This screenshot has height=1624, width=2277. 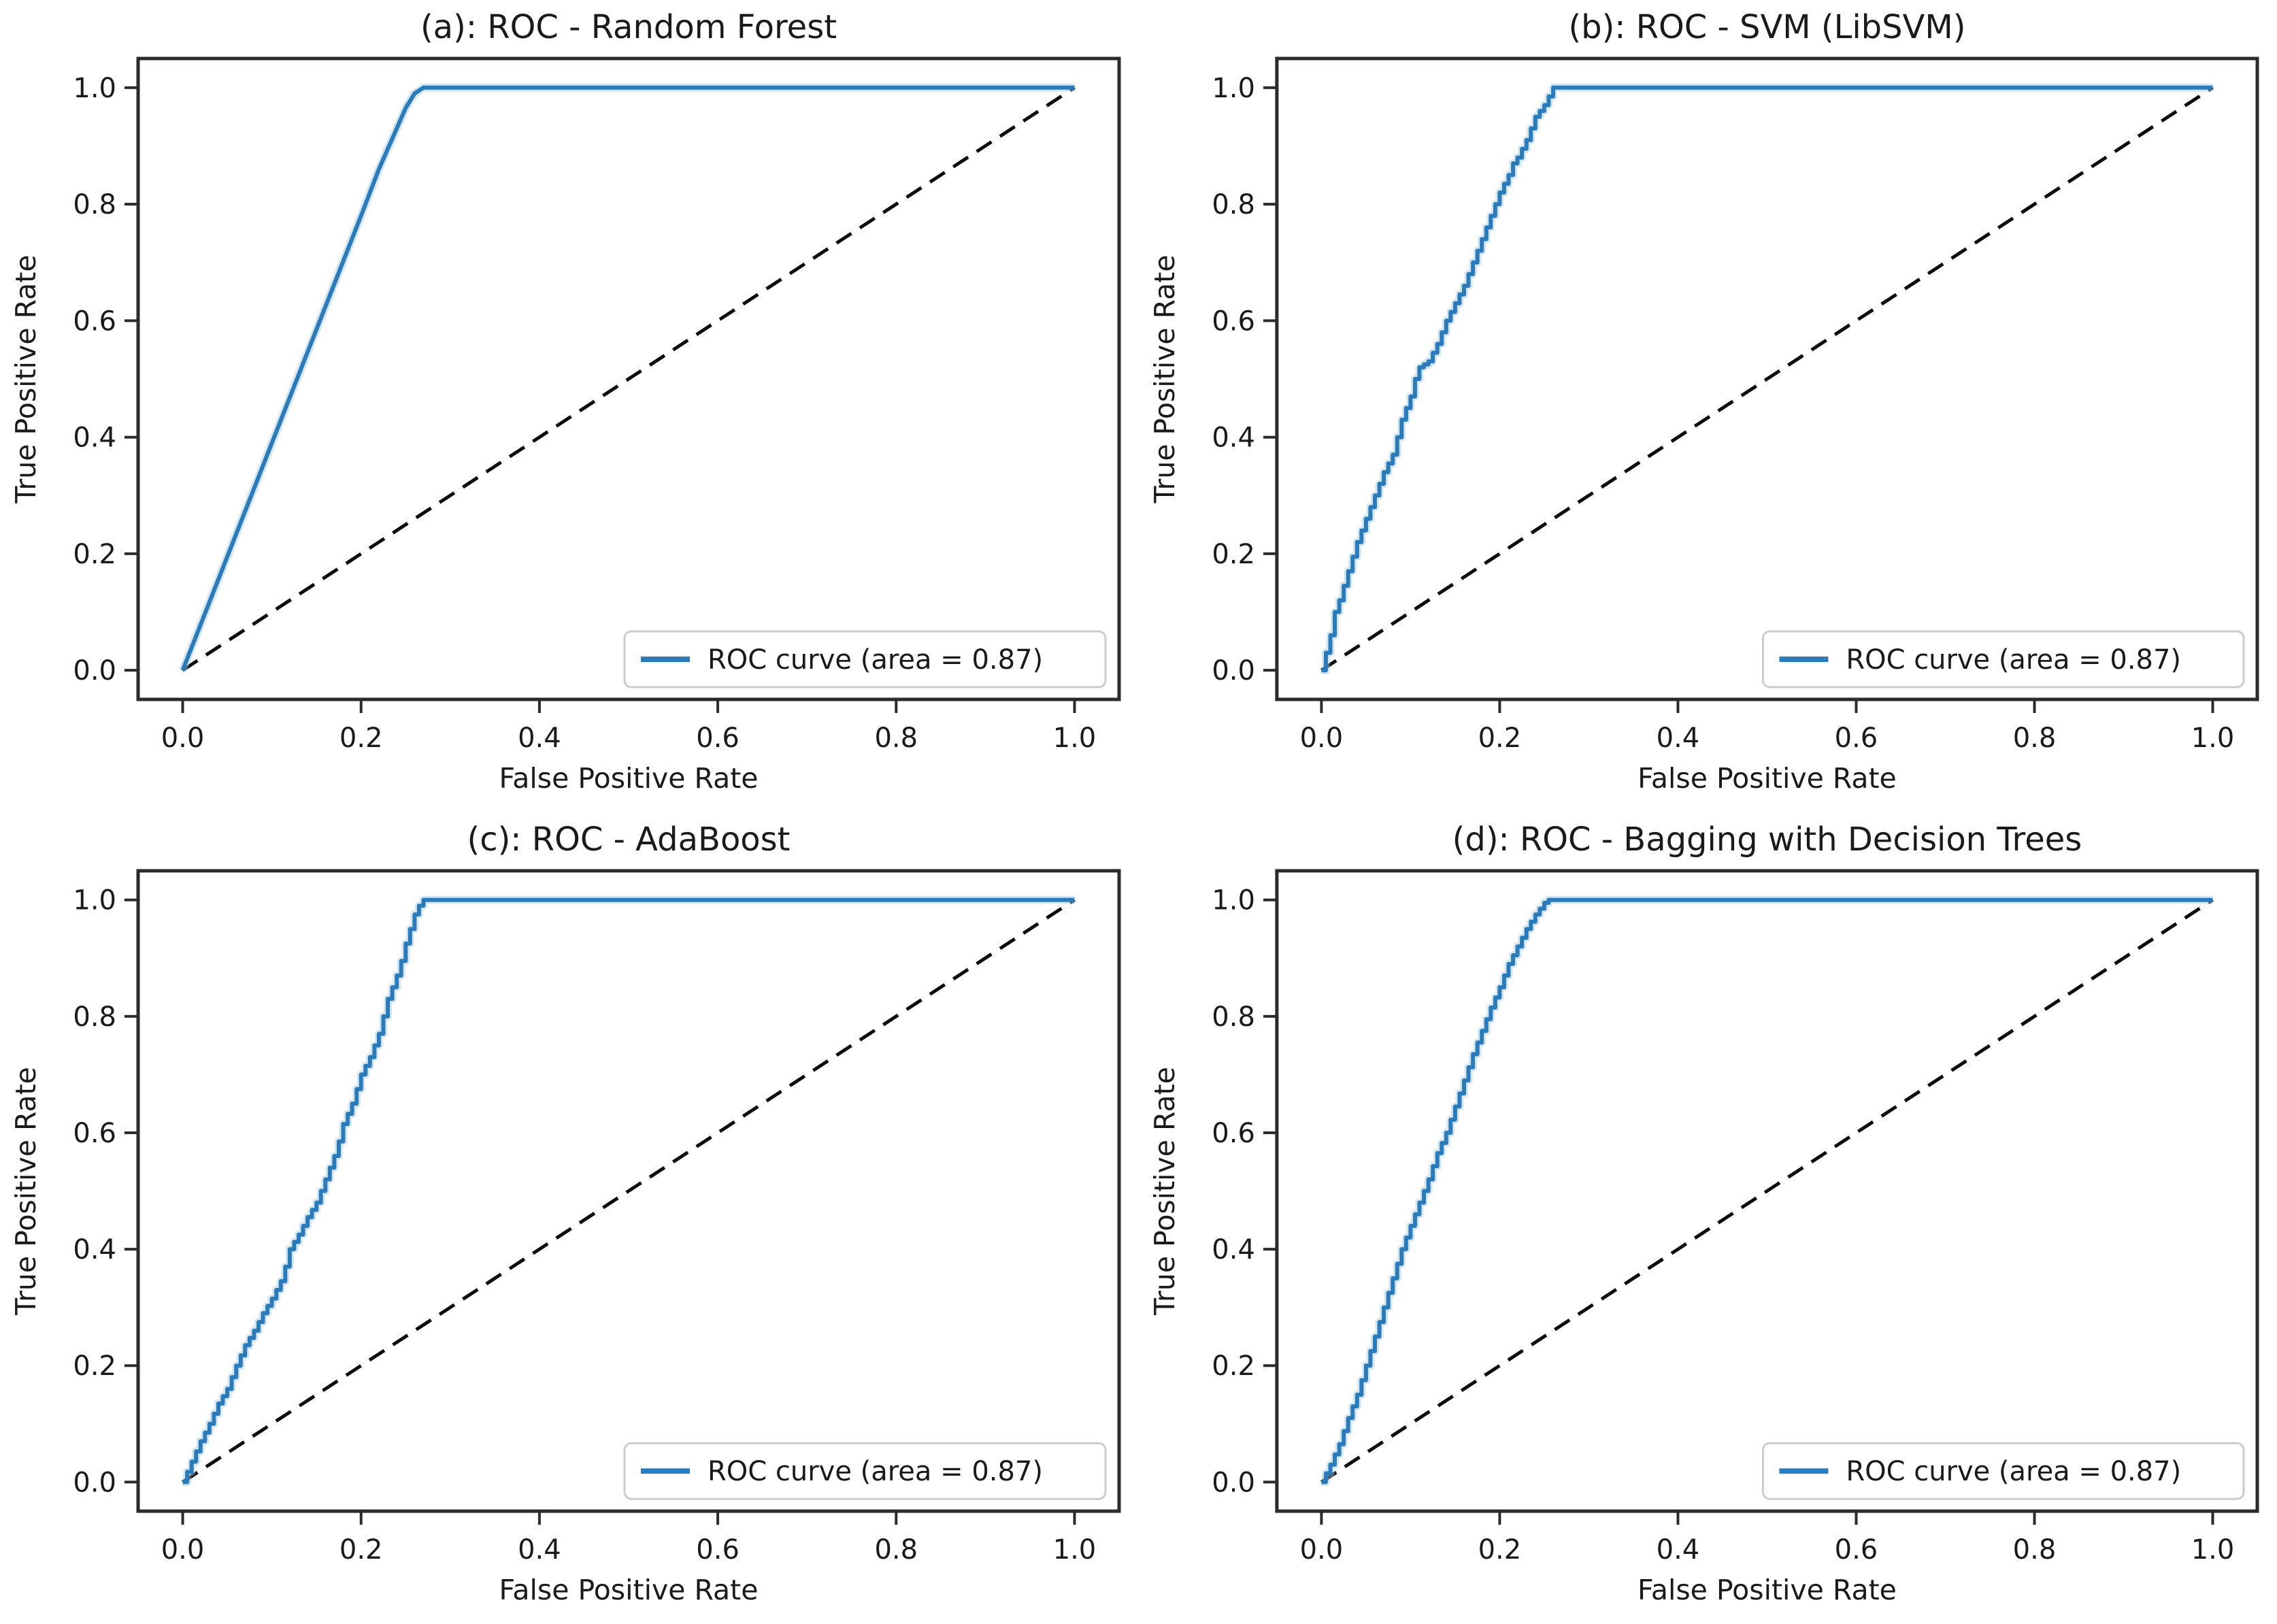 What do you see at coordinates (628, 840) in the screenshot?
I see `plot-title: (c): ROC - AdaBoost` at bounding box center [628, 840].